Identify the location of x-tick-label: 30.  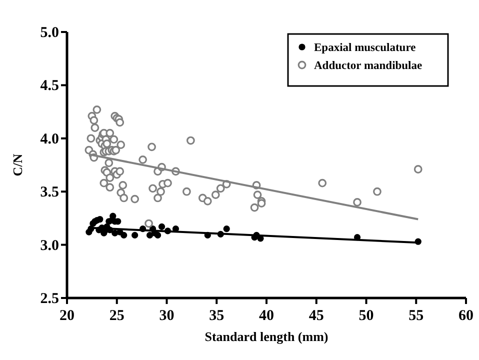
(166, 316).